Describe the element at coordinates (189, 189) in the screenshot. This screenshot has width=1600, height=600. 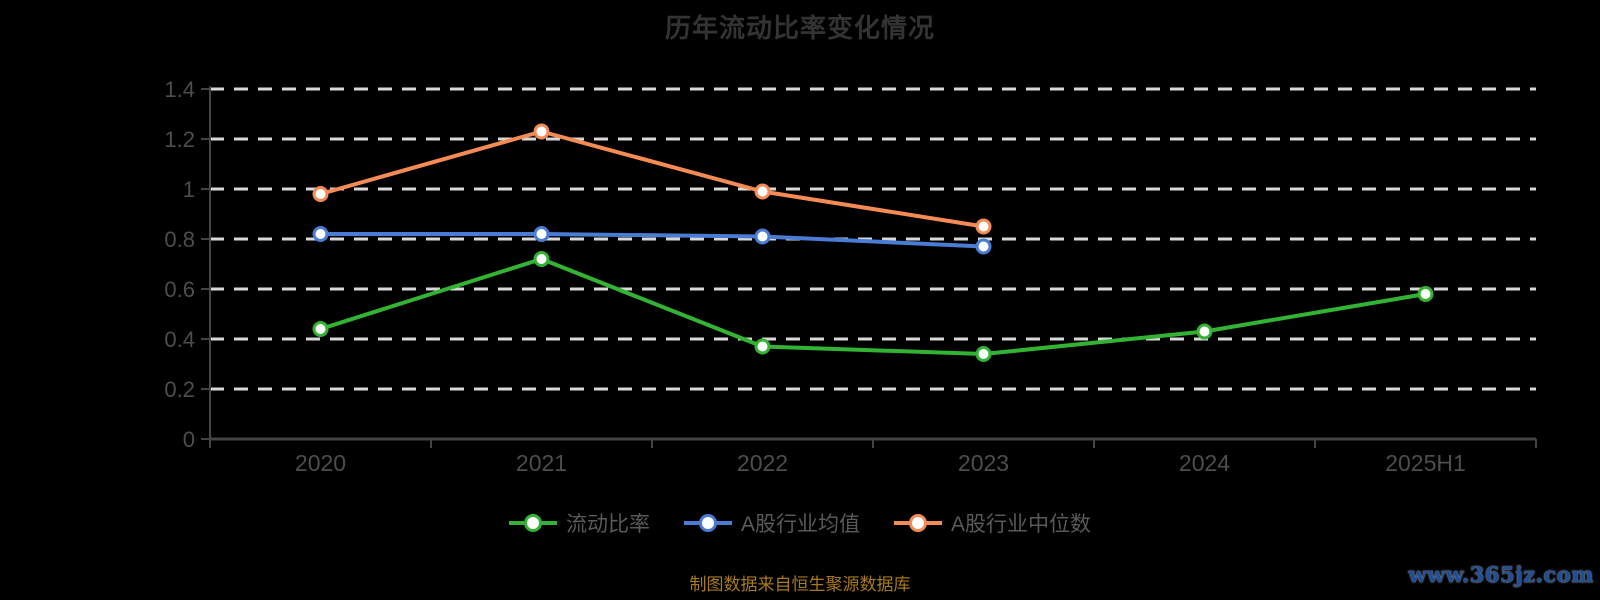
I see `y-axis-label: 1` at that location.